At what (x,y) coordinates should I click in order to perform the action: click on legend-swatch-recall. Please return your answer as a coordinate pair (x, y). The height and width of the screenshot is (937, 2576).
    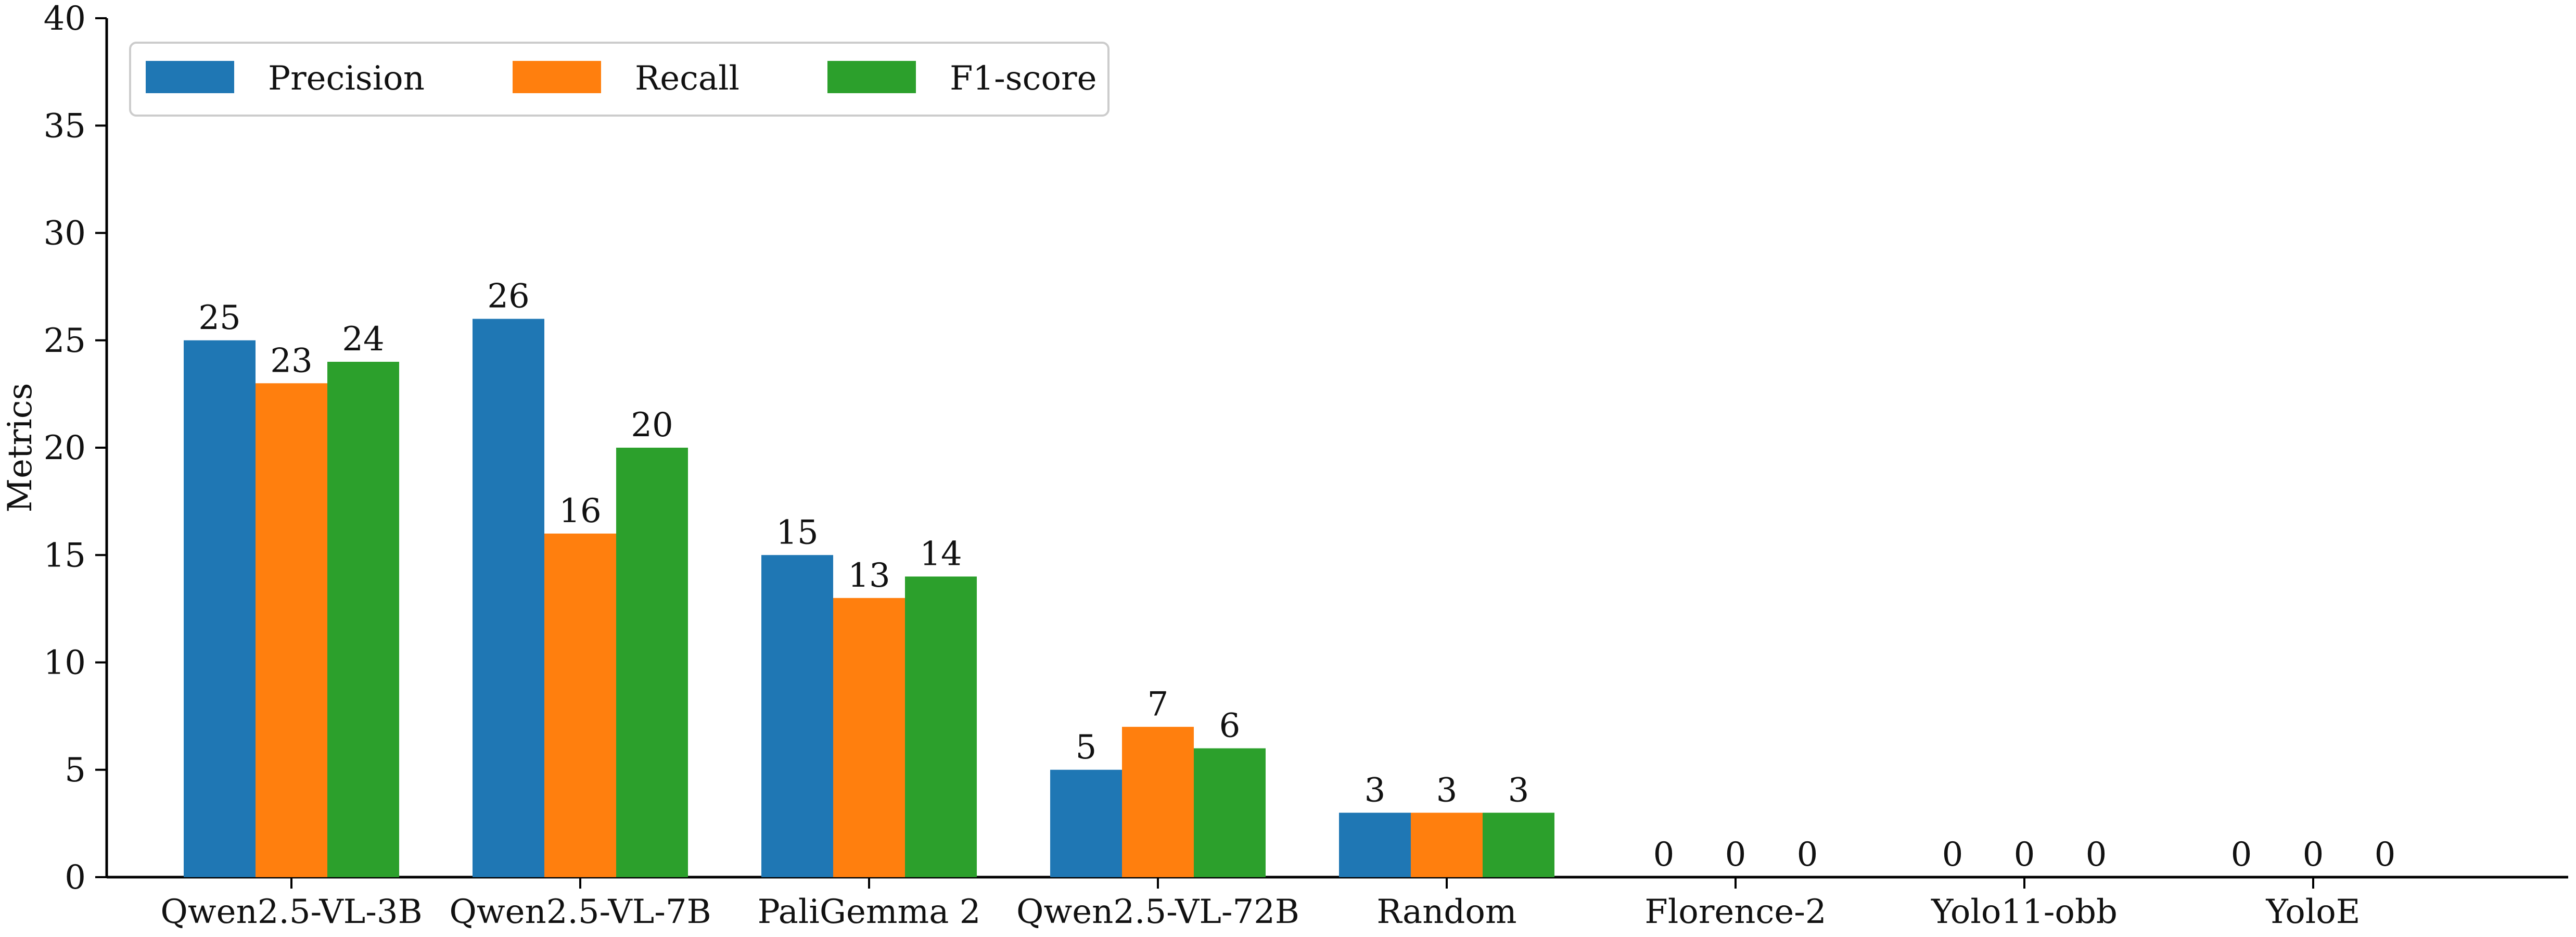
    Looking at the image, I should click on (557, 77).